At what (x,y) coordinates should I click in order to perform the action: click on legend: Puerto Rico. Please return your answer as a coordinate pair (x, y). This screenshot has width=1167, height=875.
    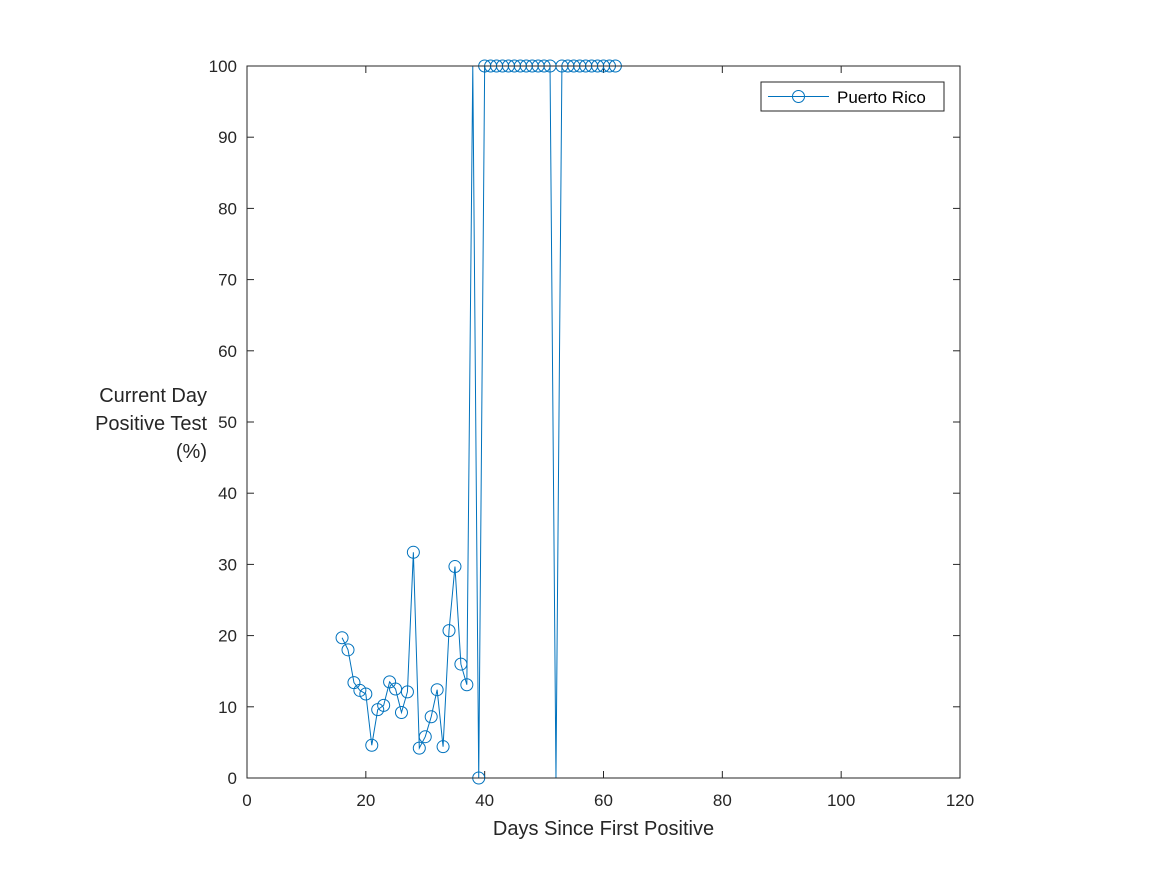
    Looking at the image, I should click on (852, 96).